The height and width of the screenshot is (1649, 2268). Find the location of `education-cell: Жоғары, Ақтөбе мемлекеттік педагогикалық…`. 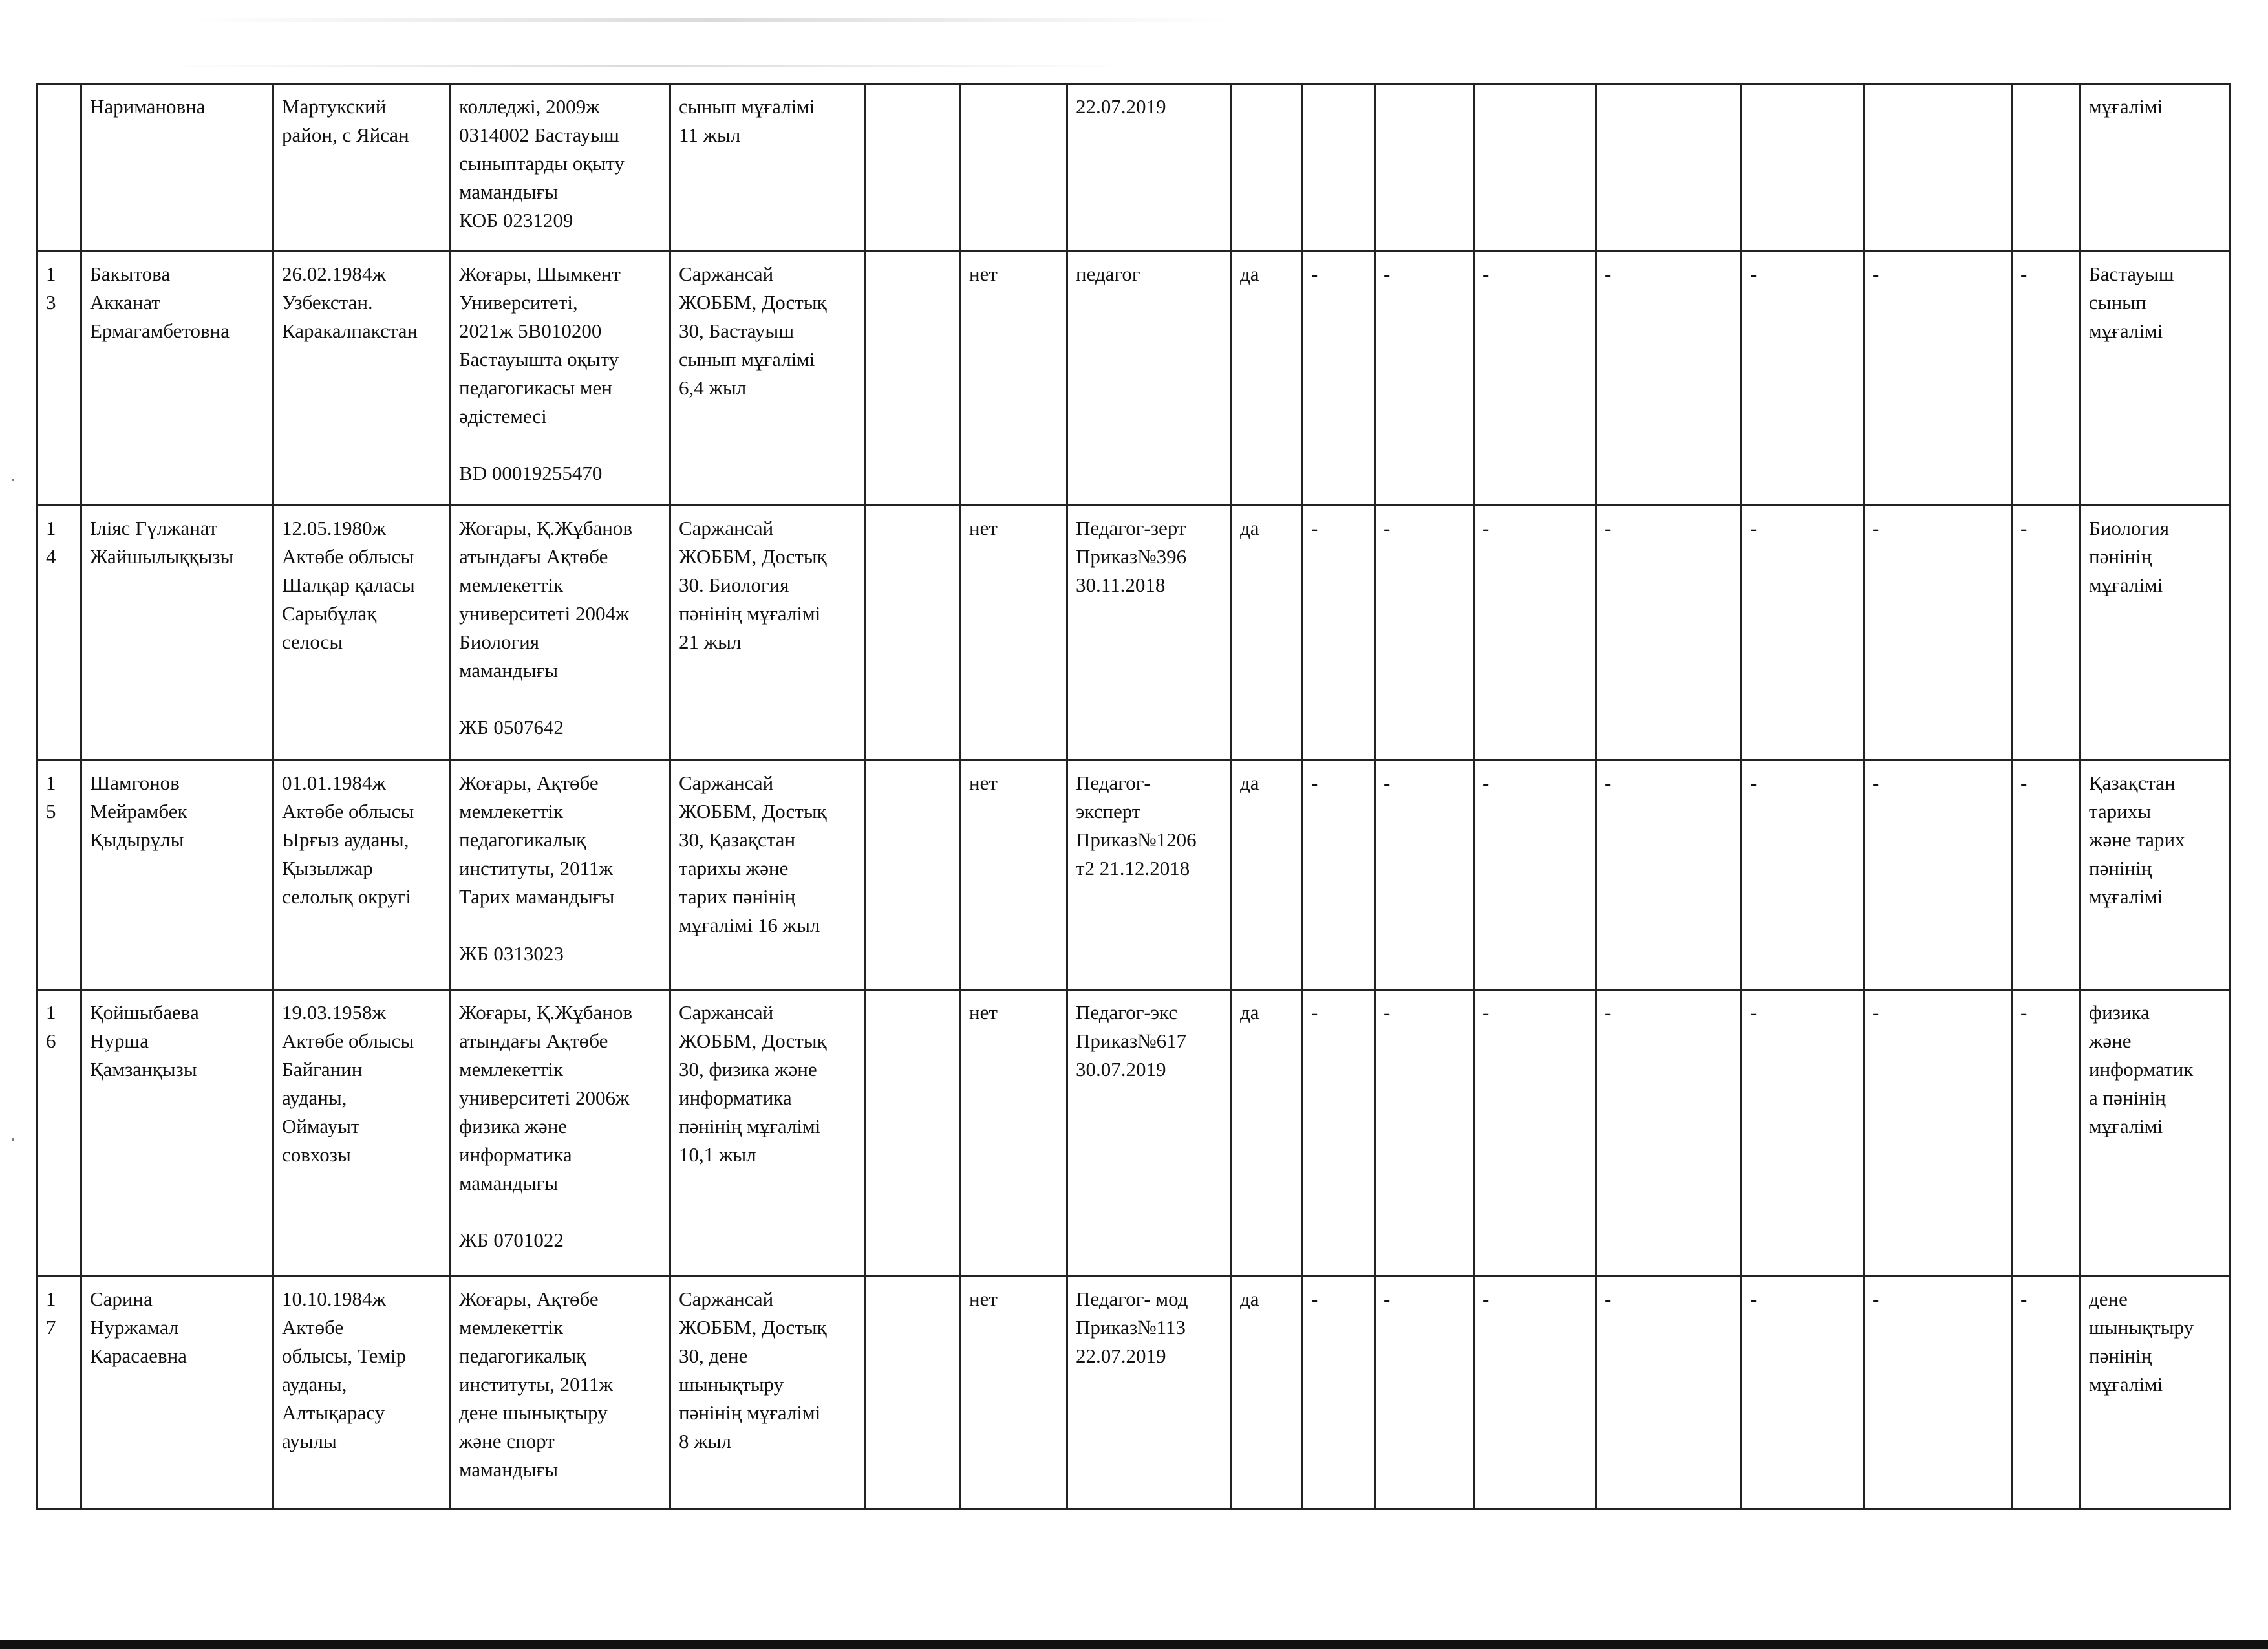

education-cell: Жоғары, Ақтөбе мемлекеттік педагогикалық… is located at coordinates (560, 1392).